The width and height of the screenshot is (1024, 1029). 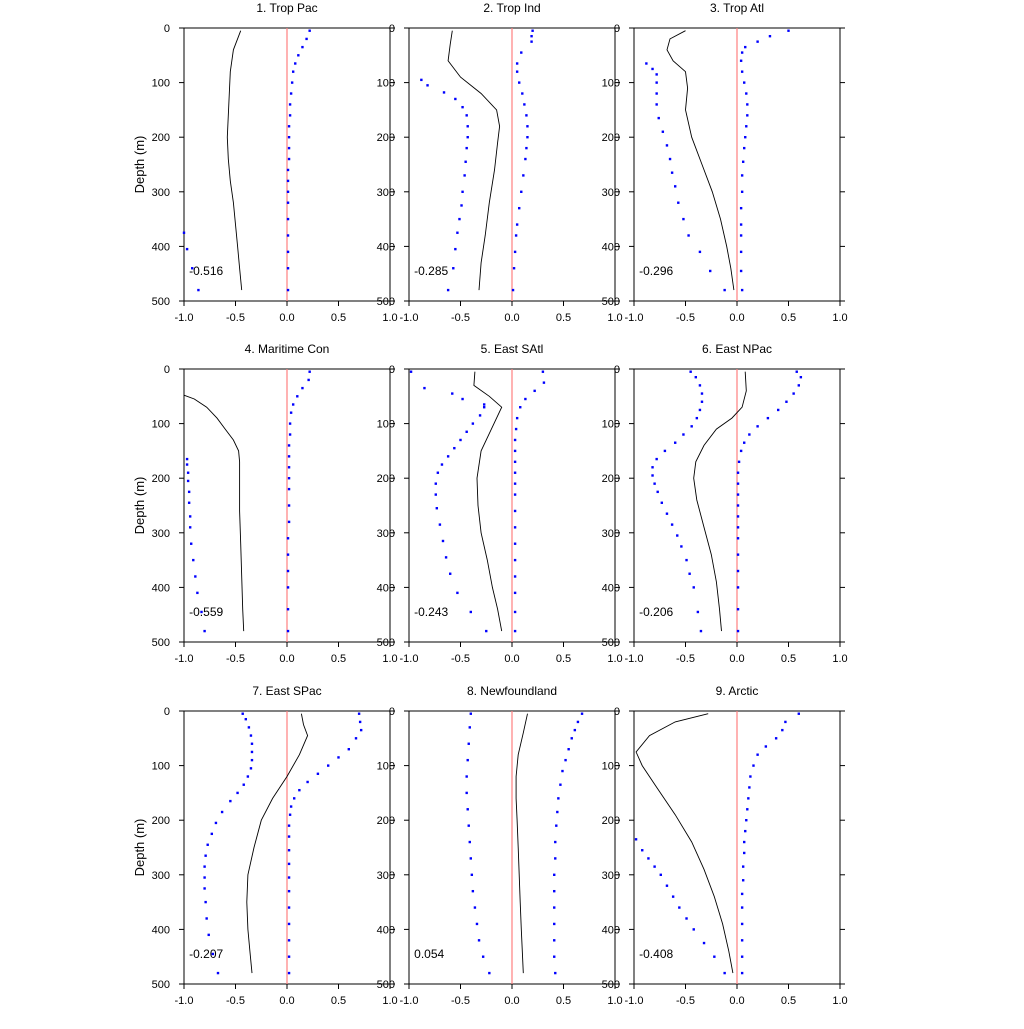 I want to click on panel-title: 4. Maritime Con, so click(x=287, y=349).